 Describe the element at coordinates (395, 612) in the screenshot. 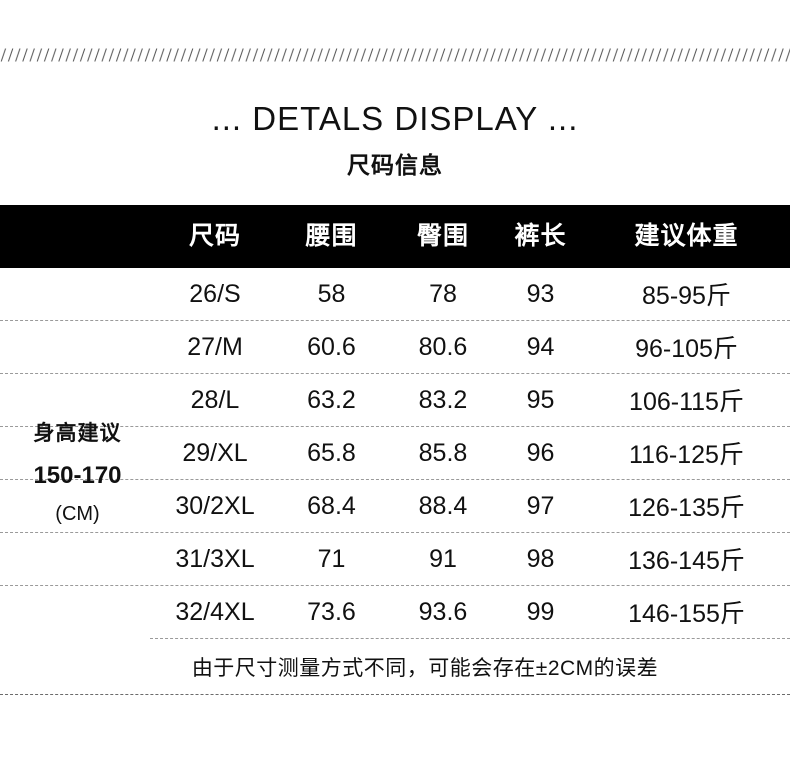

I see `table-row: 32/4XL 73.6 93.6 99 146-155斤` at that location.